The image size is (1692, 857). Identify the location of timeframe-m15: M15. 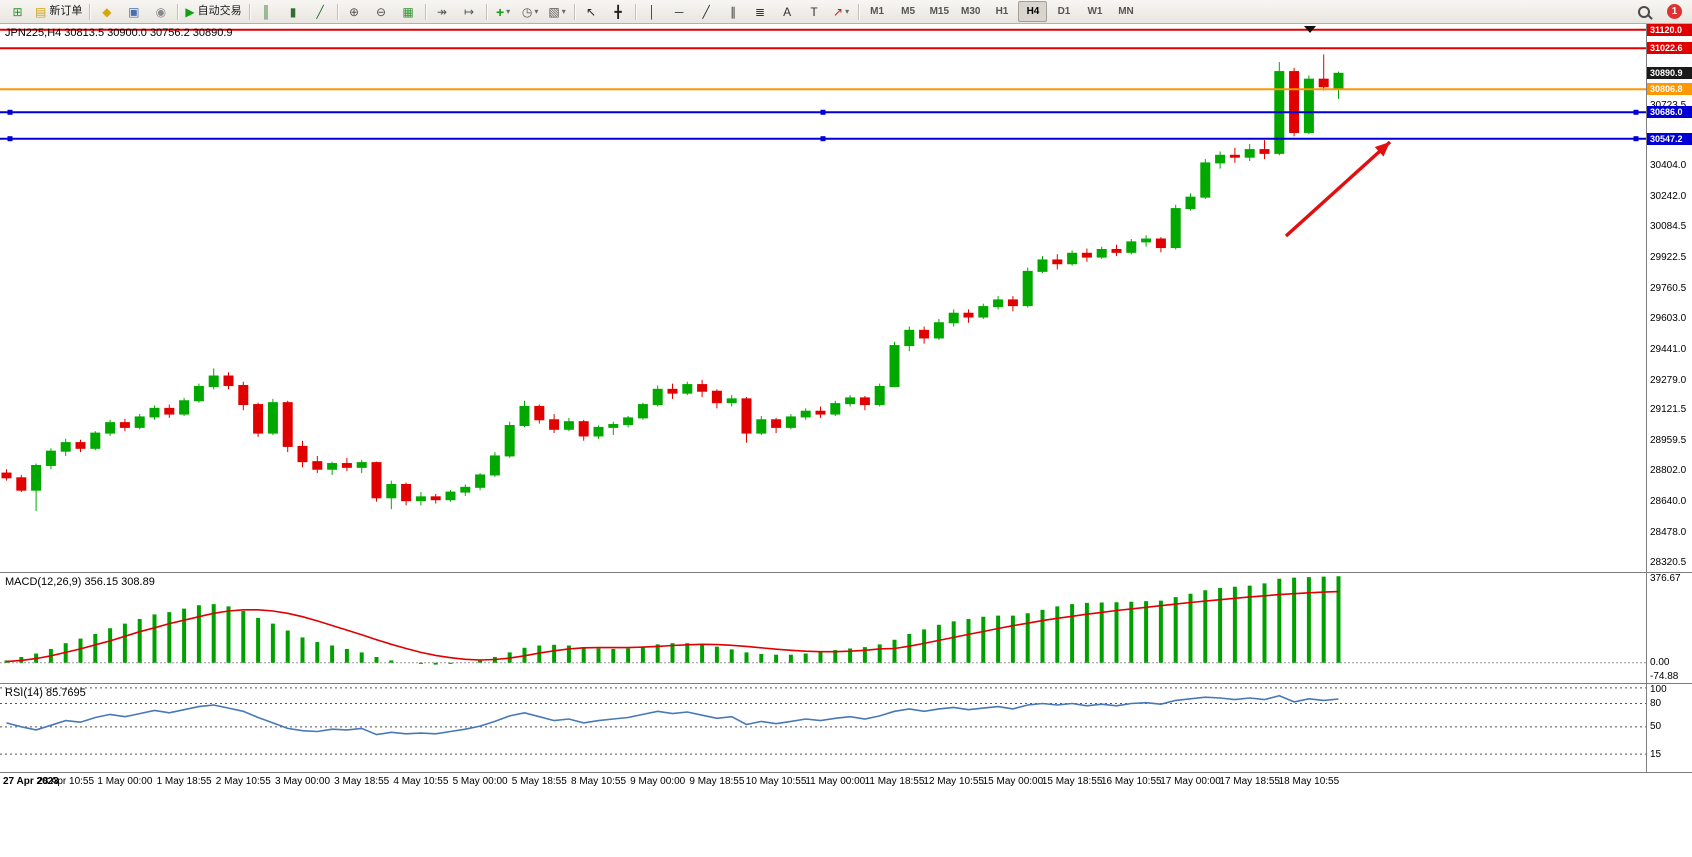
(939, 11).